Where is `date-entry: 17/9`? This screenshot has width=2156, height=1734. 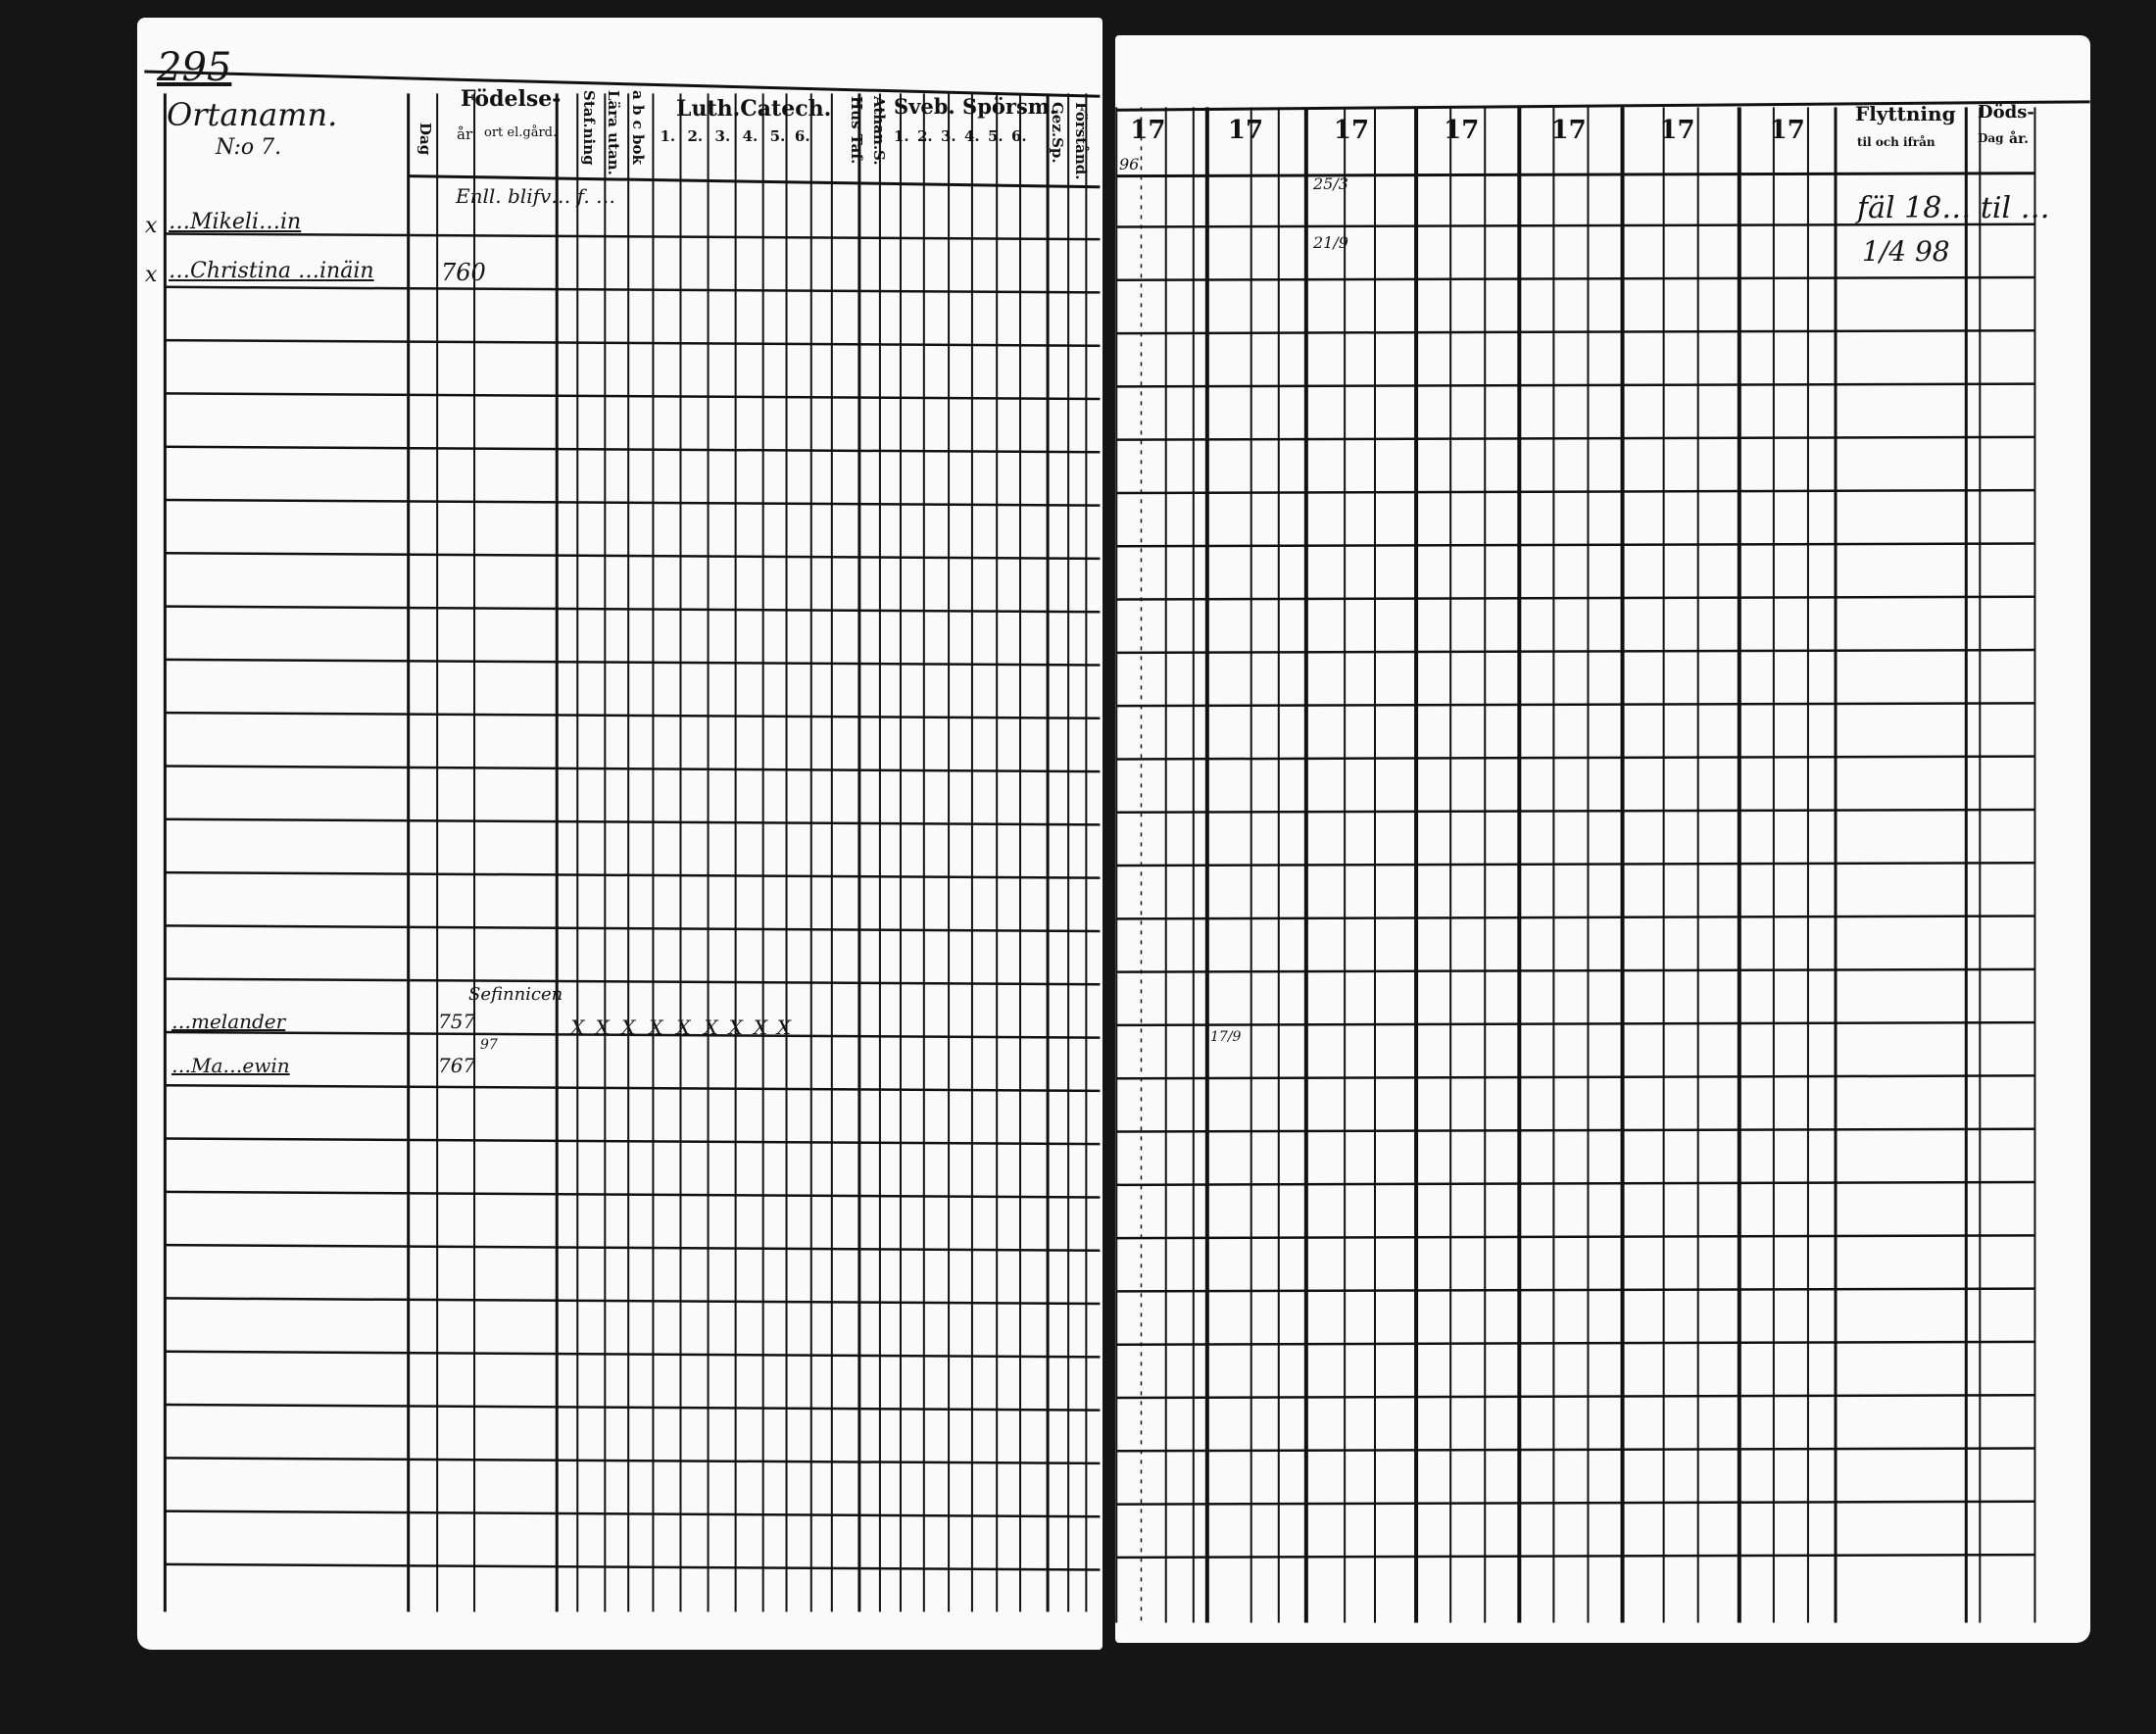
date-entry: 17/9 is located at coordinates (1226, 1037).